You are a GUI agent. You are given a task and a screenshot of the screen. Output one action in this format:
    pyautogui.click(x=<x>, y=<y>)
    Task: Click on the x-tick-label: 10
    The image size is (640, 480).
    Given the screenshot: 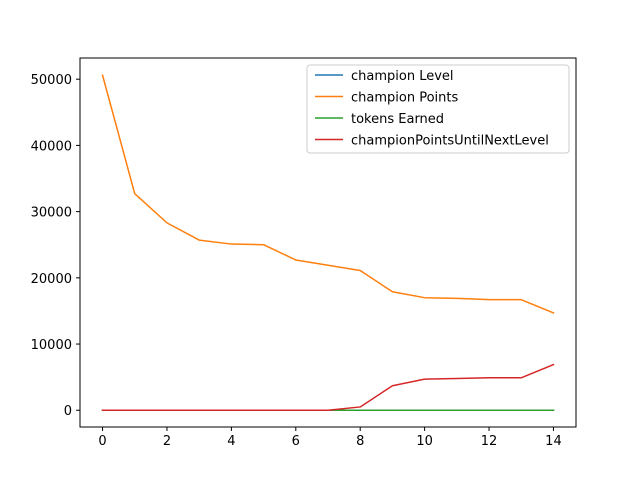 What is the action you would take?
    pyautogui.click(x=424, y=441)
    